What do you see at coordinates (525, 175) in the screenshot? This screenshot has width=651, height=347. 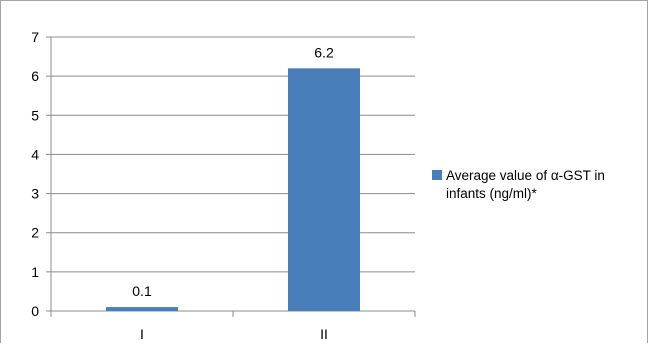 I see `legend-label-line-1: Average value of α-GST in` at bounding box center [525, 175].